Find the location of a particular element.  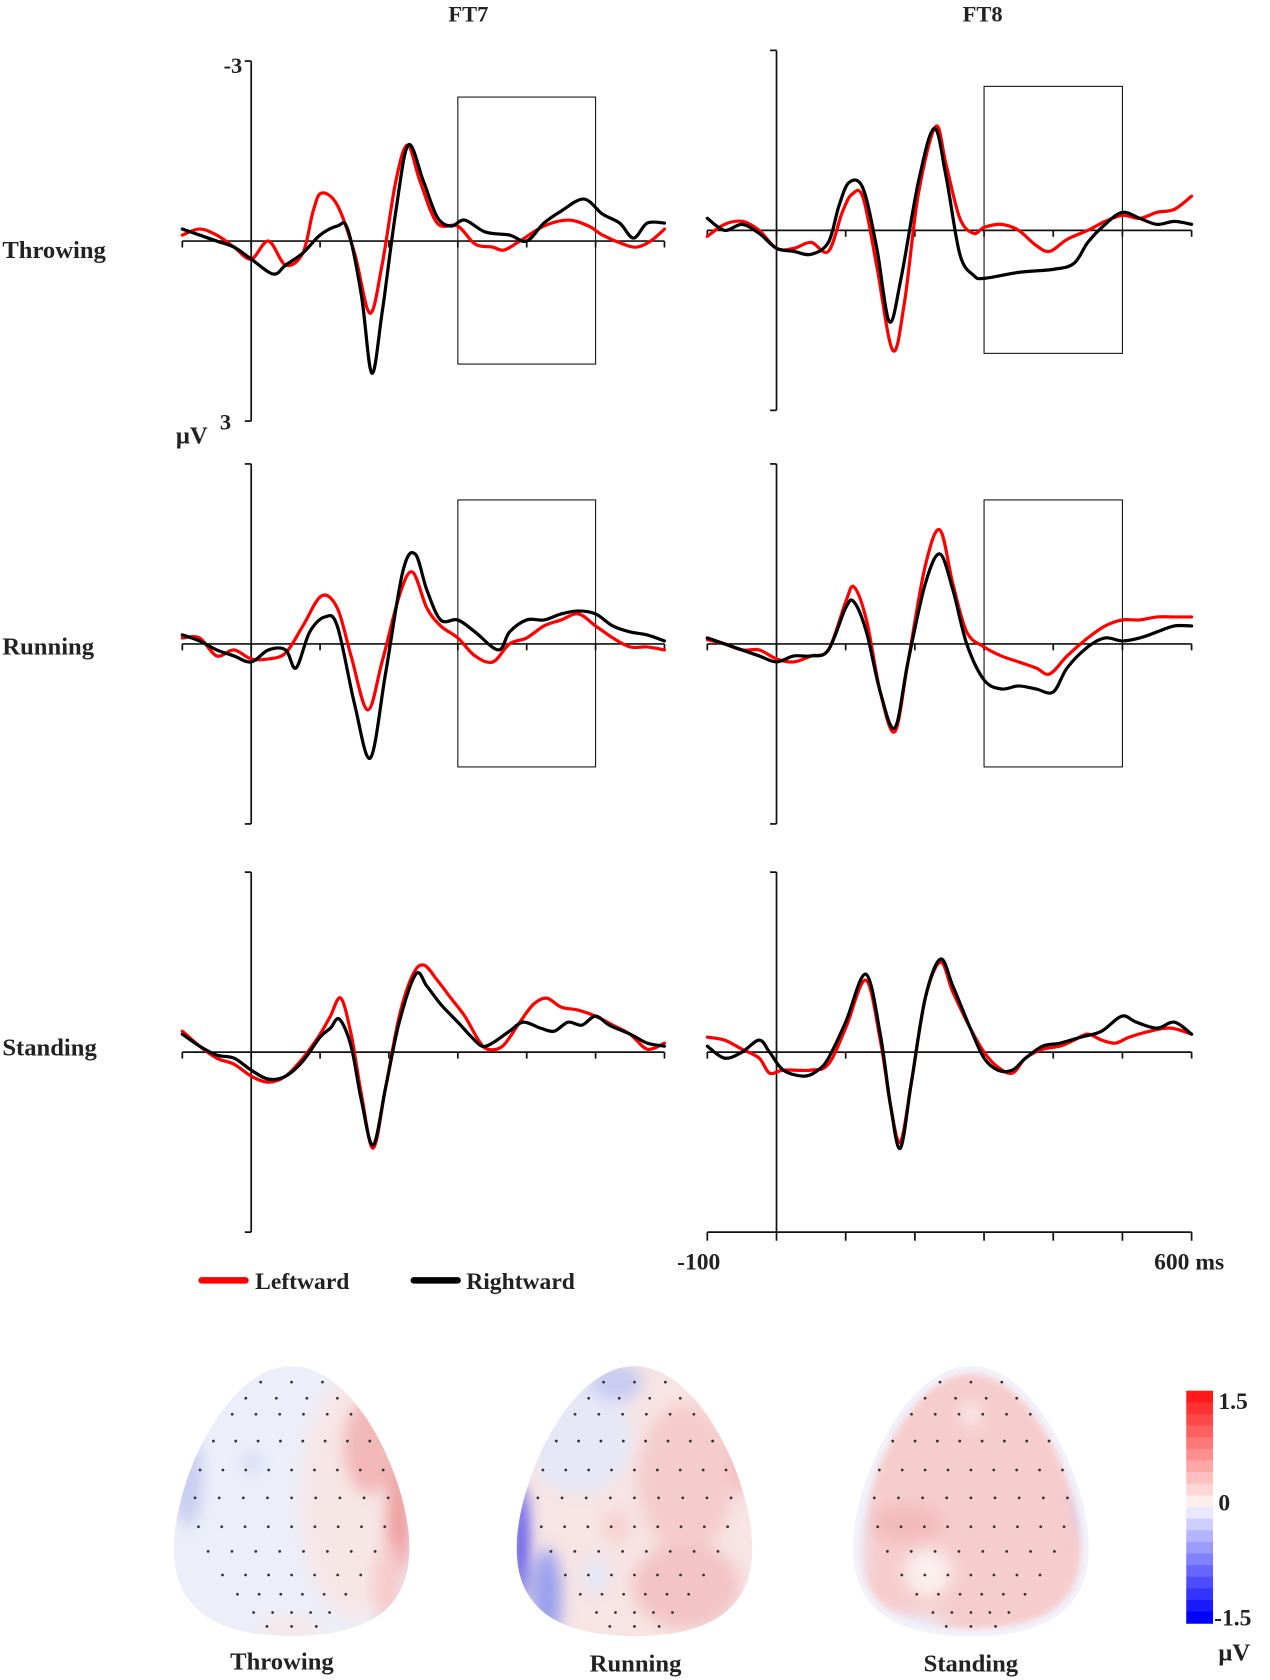

column-title-ft7: FT7 is located at coordinates (468, 13).